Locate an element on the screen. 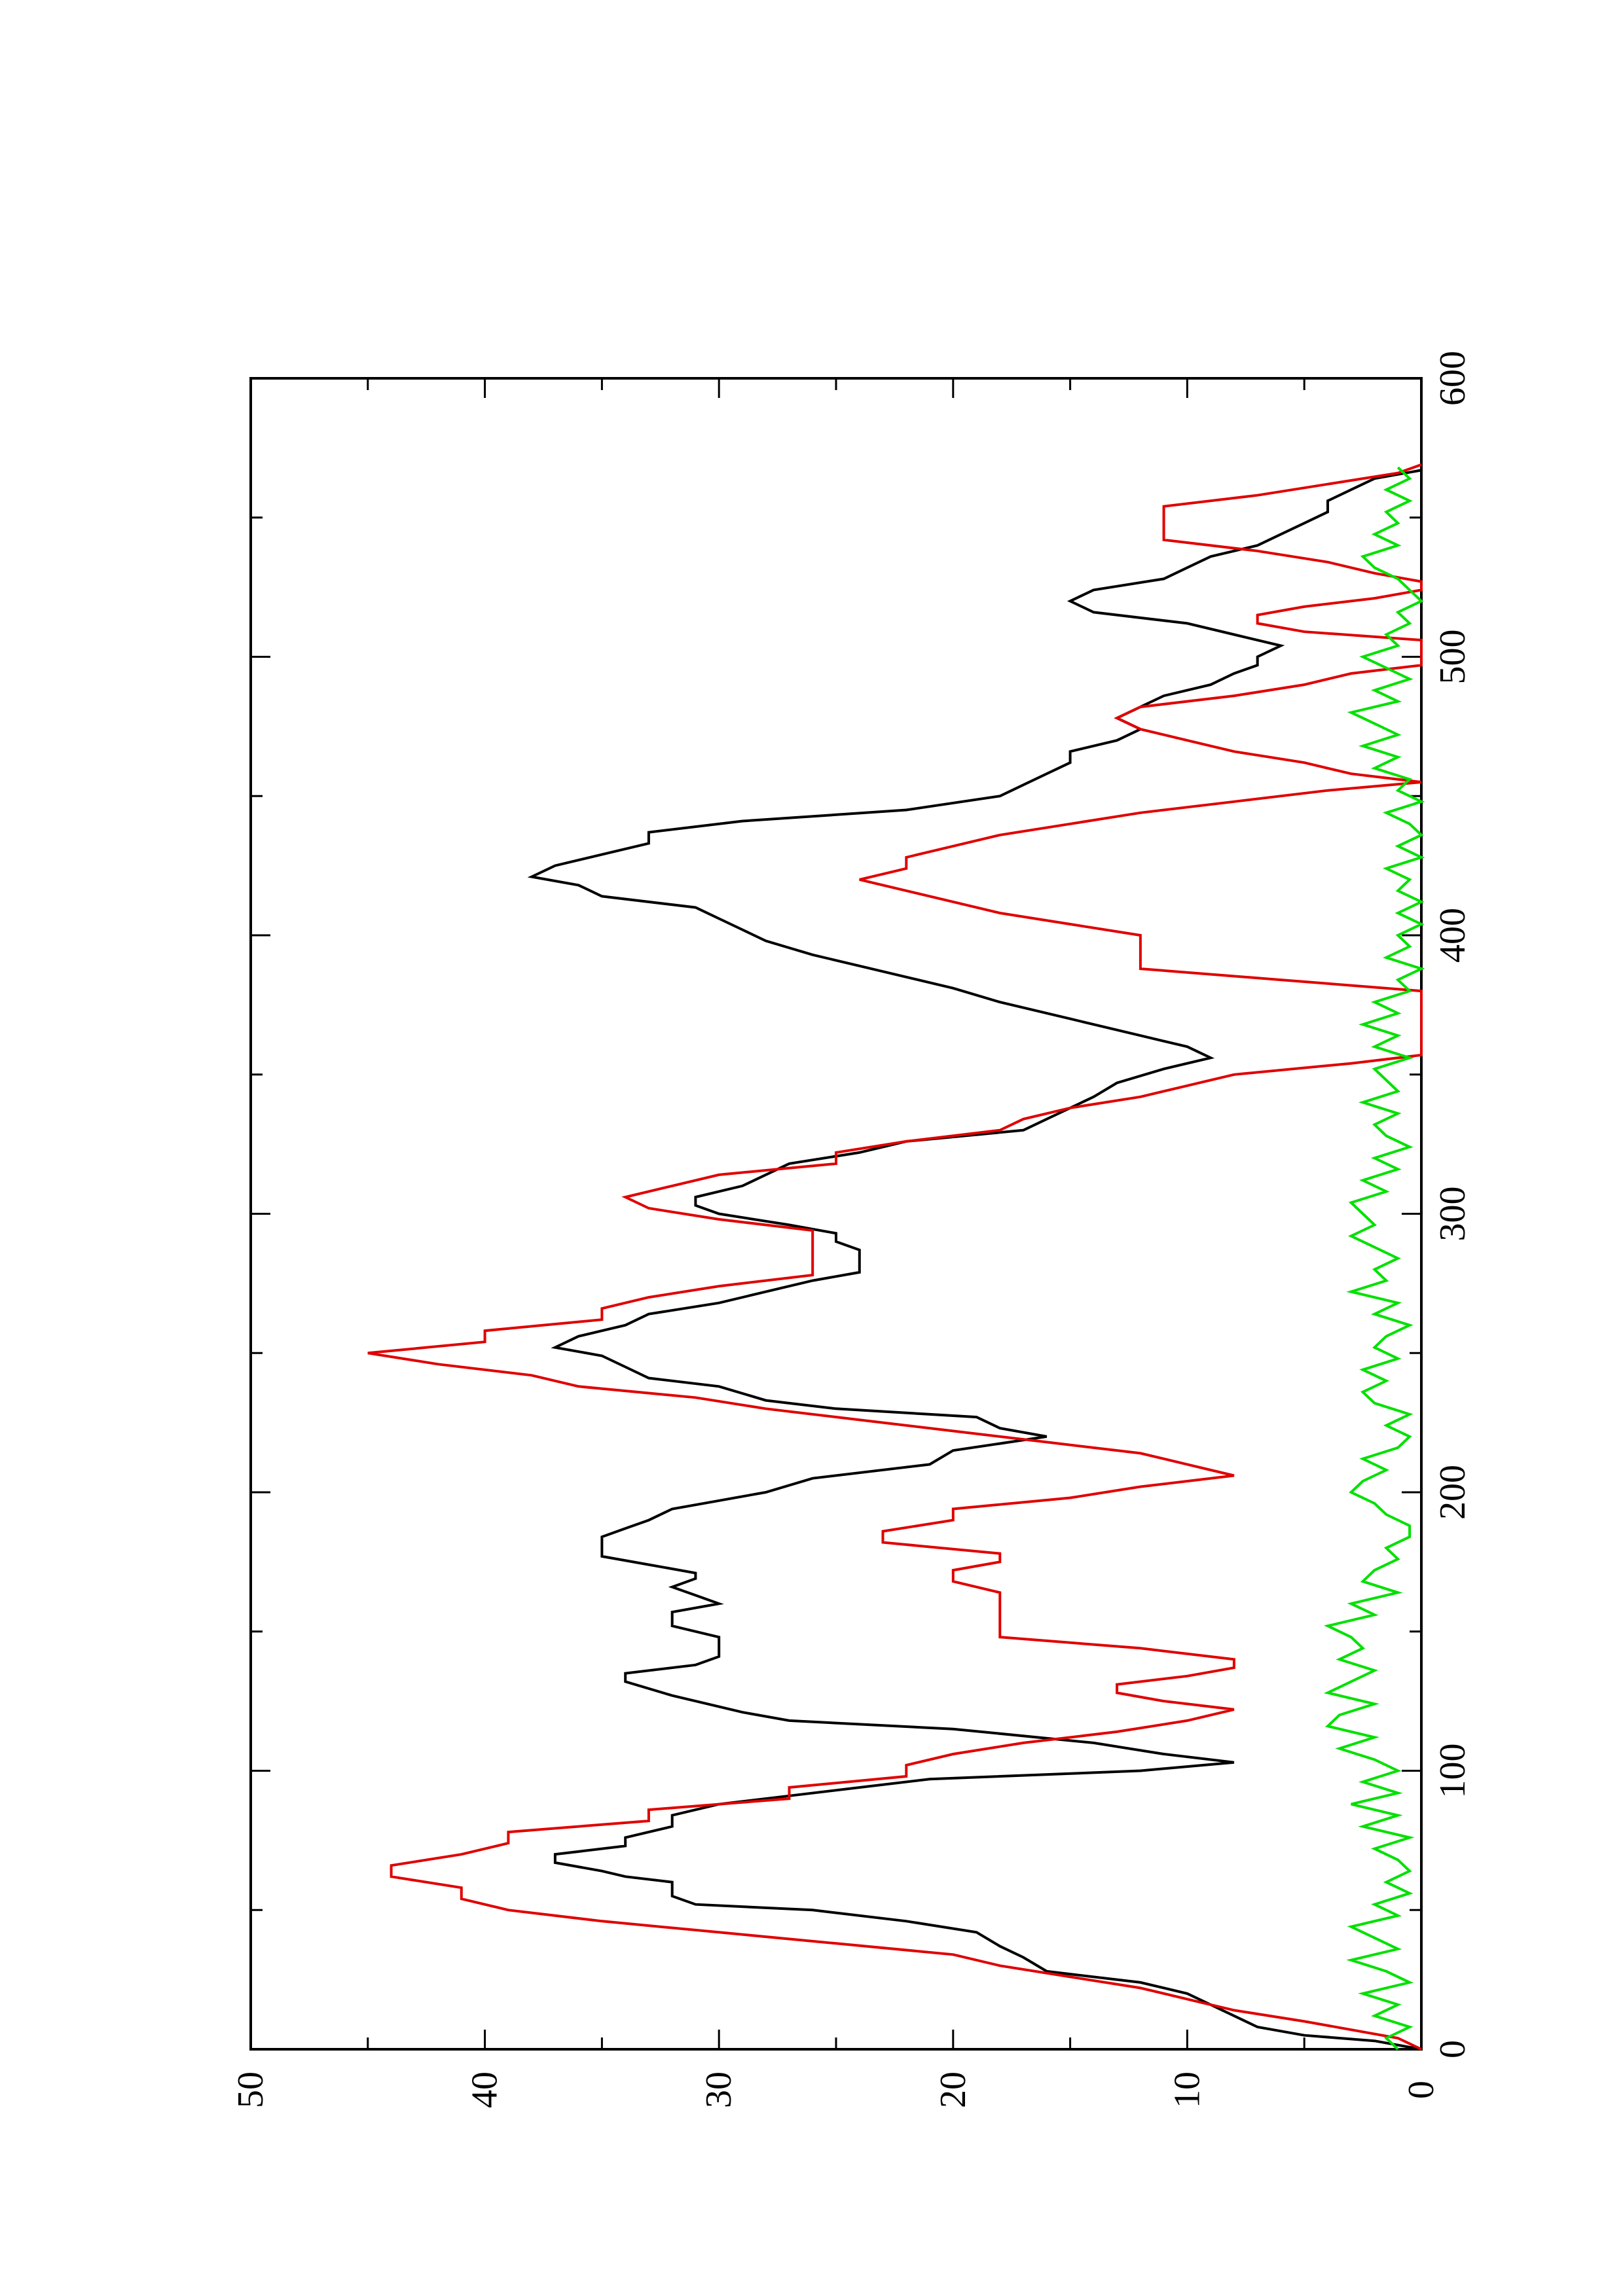  x-tick-label: 500 is located at coordinates (1452, 657).